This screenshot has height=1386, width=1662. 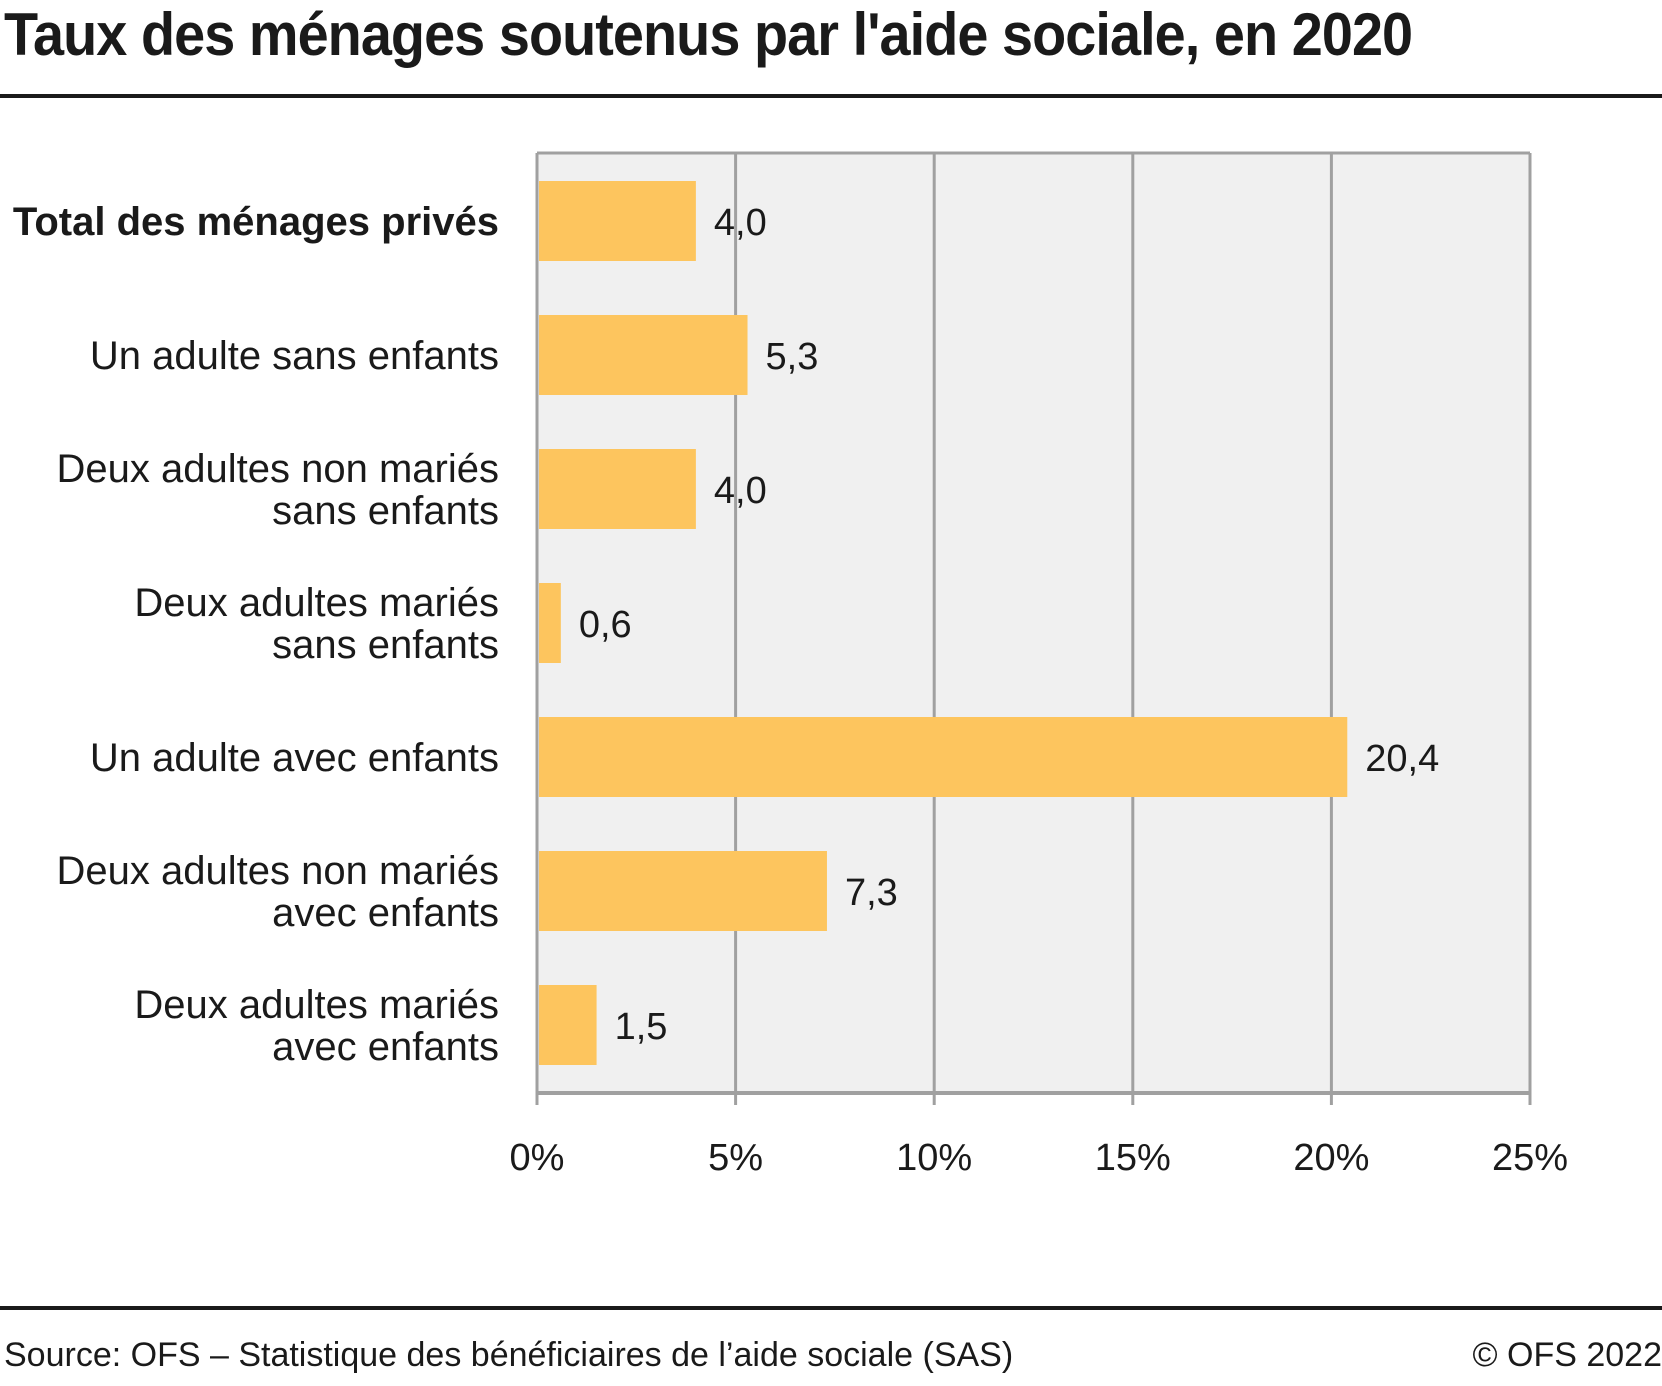 What do you see at coordinates (278, 892) in the screenshot?
I see `category-label-5: Deux adultes non mariés avec enfants` at bounding box center [278, 892].